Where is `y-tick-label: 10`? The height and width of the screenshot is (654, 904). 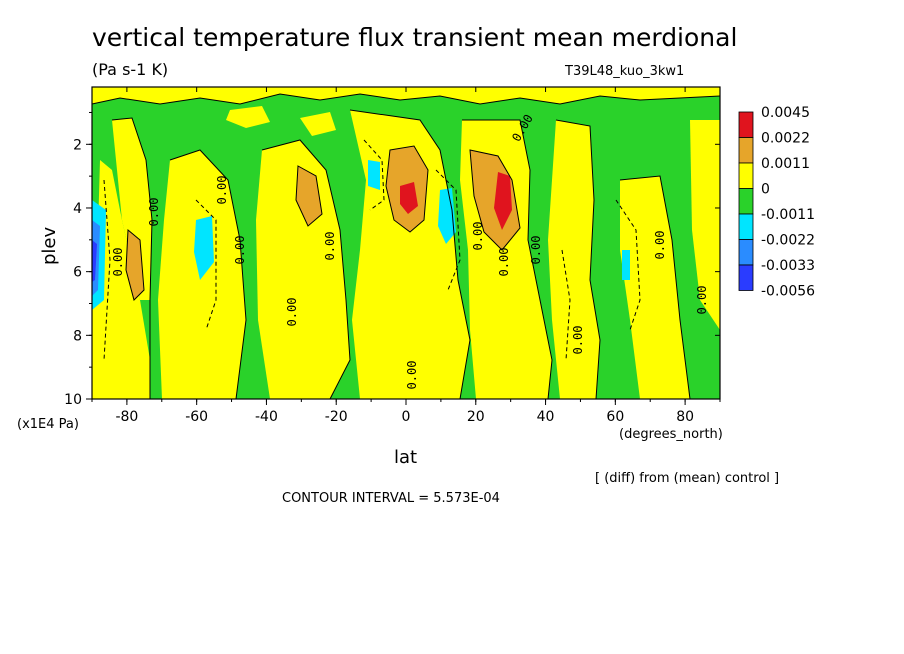
y-tick-label: 10 is located at coordinates (73, 400).